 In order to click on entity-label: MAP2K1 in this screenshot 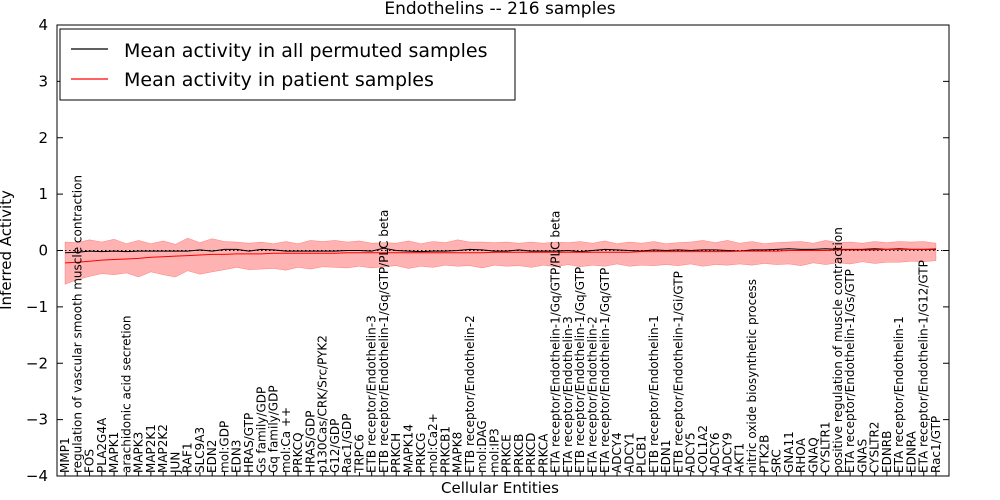, I will do `click(151, 448)`.